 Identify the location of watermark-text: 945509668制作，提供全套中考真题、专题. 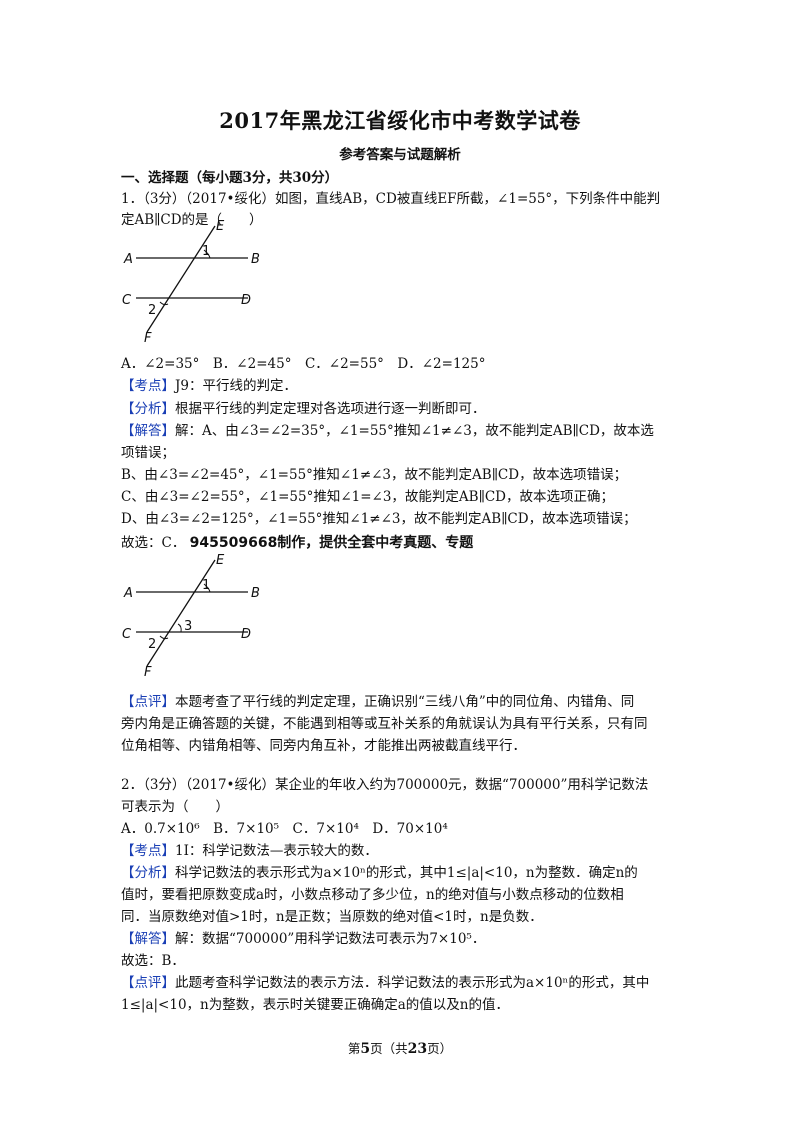
(331, 543).